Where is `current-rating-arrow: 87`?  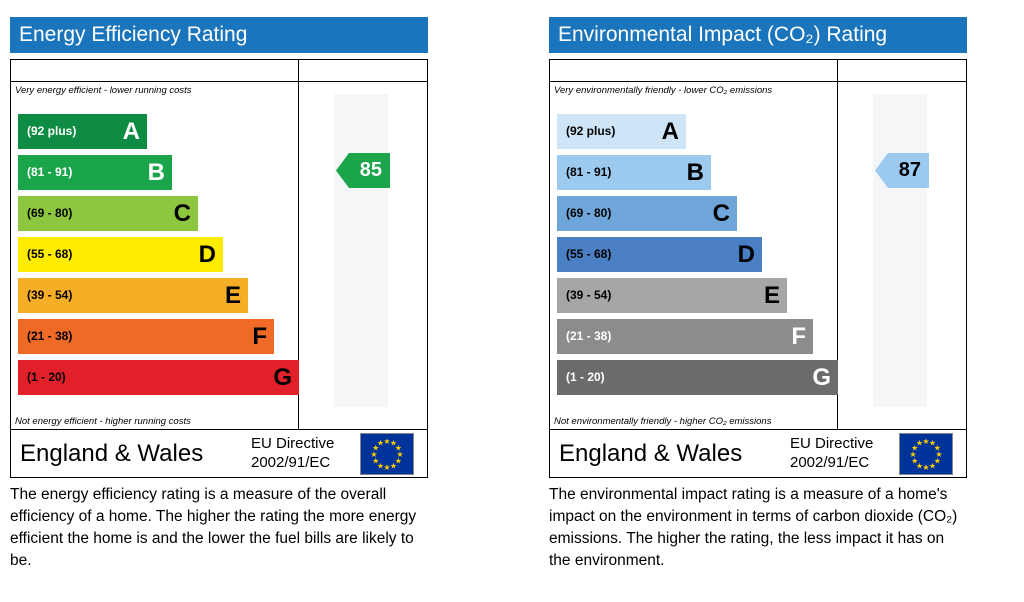 current-rating-arrow: 87 is located at coordinates (902, 170).